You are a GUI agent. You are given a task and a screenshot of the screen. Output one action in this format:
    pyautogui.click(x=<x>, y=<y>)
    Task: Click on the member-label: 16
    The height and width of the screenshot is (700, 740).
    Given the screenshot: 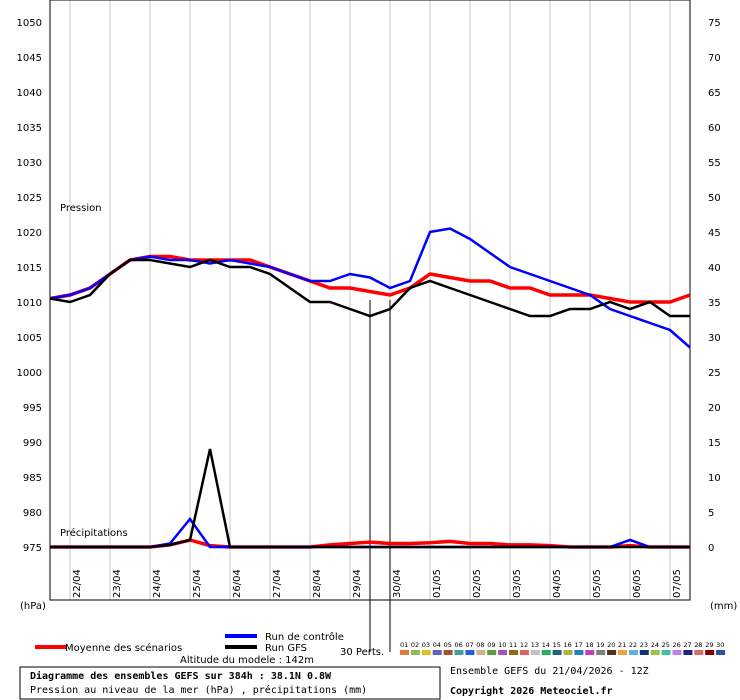 What is the action you would take?
    pyautogui.click(x=568, y=645)
    